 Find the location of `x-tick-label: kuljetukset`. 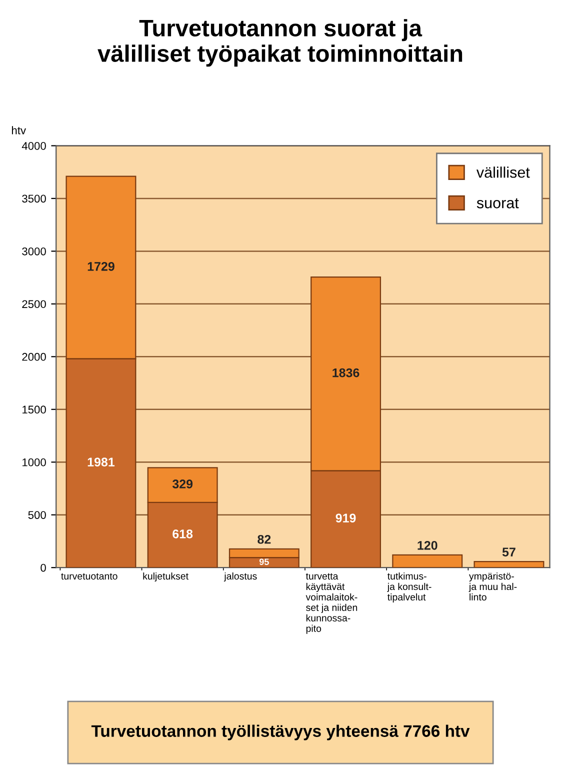

x-tick-label: kuljetukset is located at coordinates (165, 577).